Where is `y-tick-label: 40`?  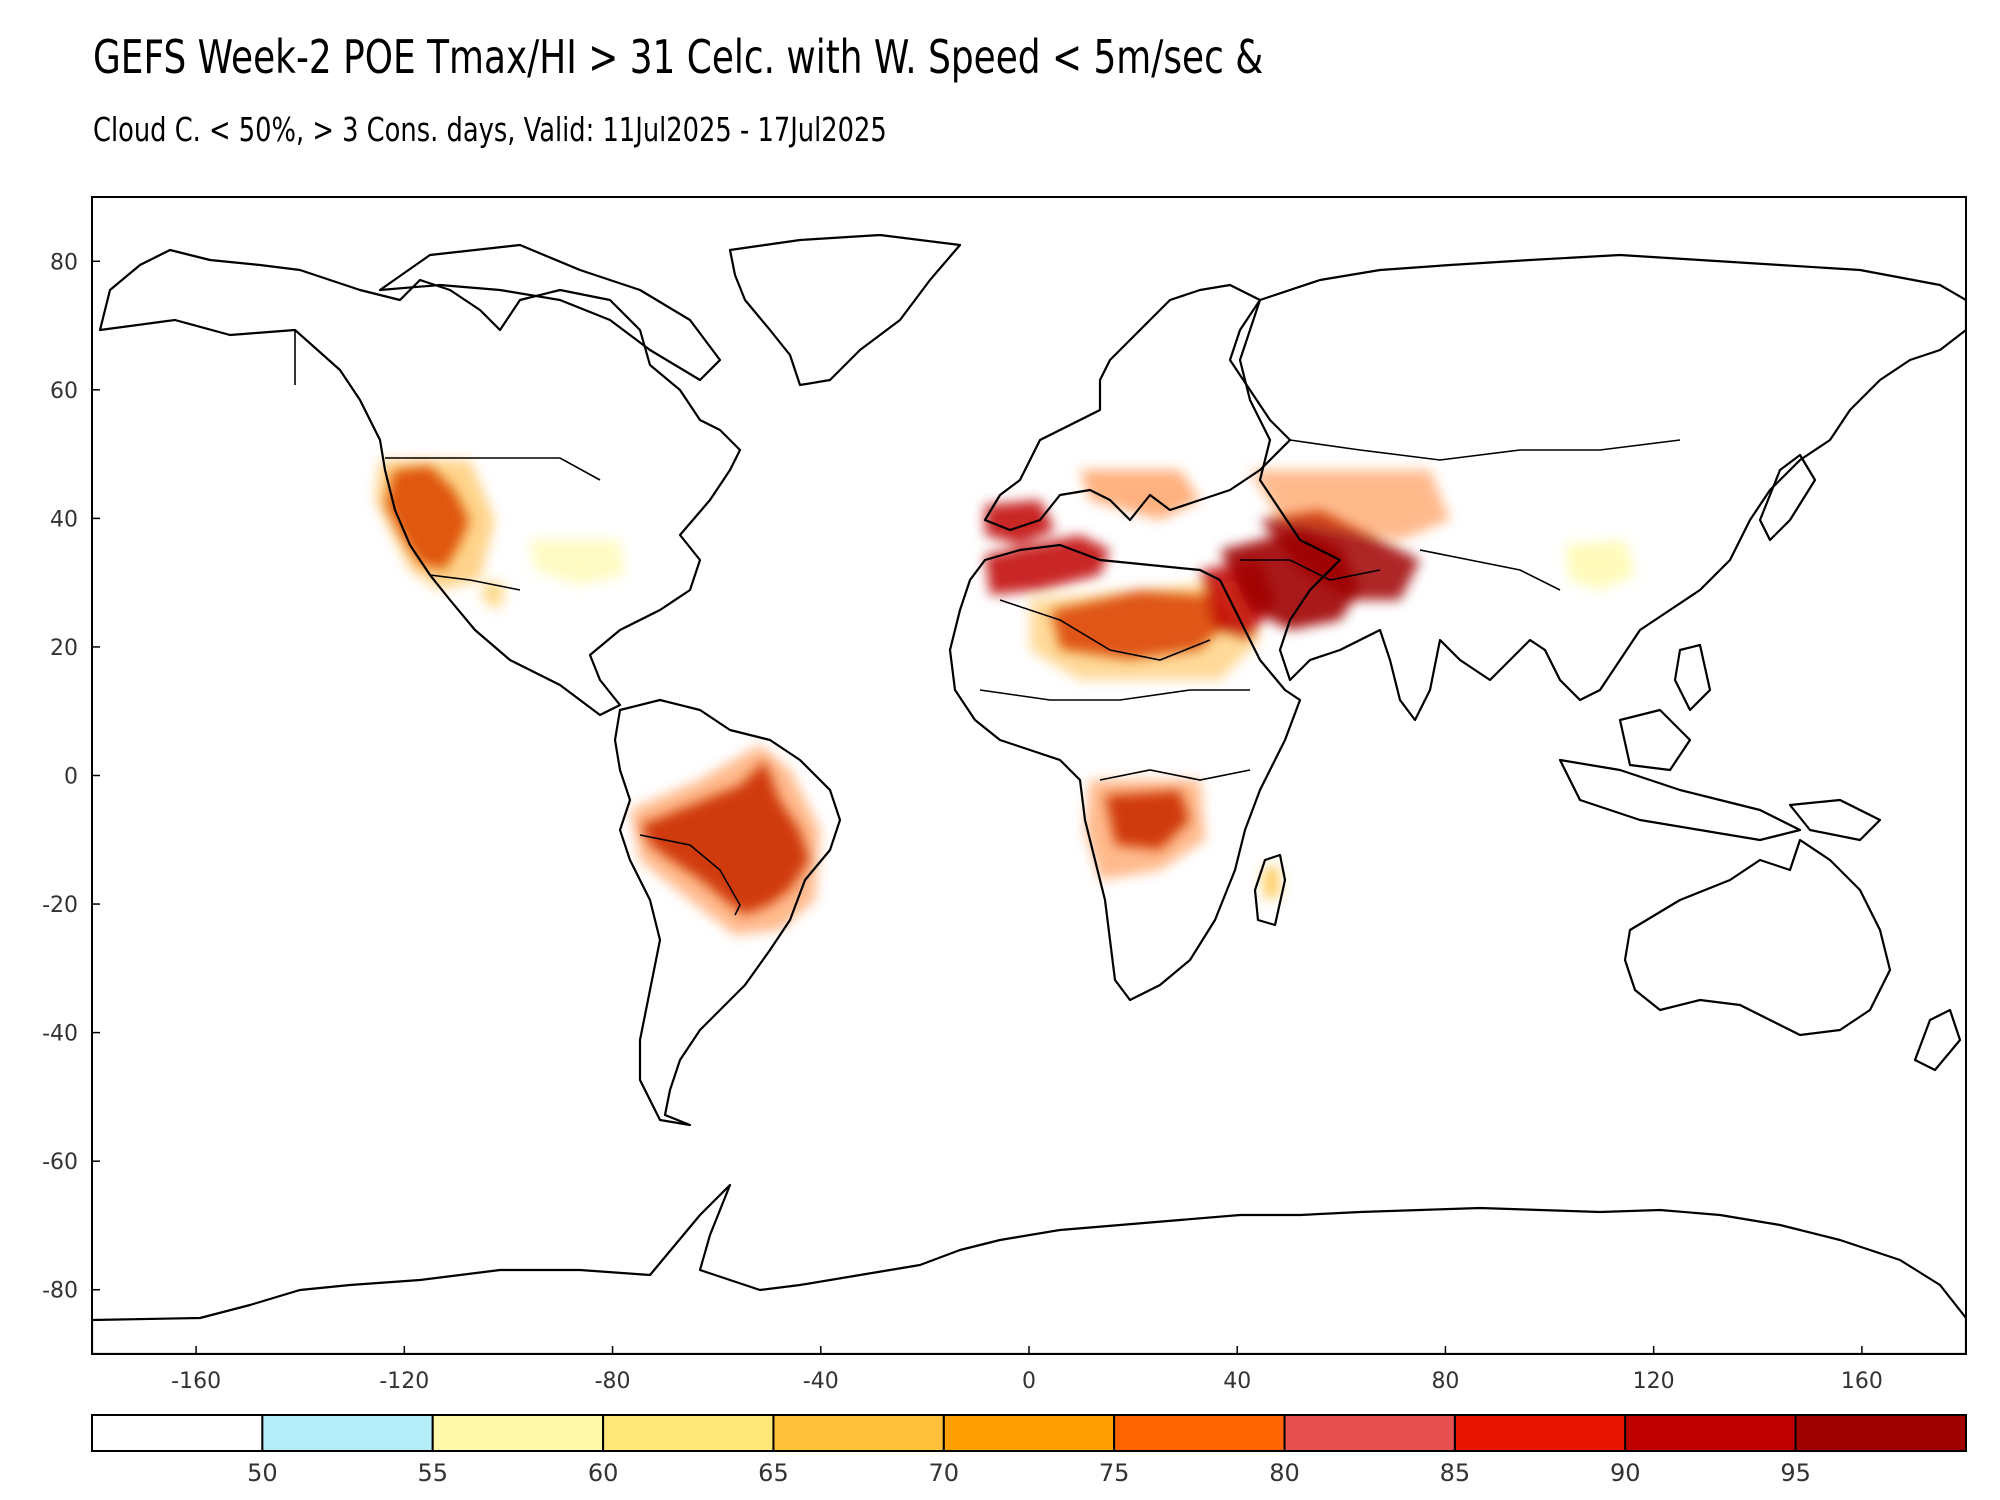
y-tick-label: 40 is located at coordinates (64, 519).